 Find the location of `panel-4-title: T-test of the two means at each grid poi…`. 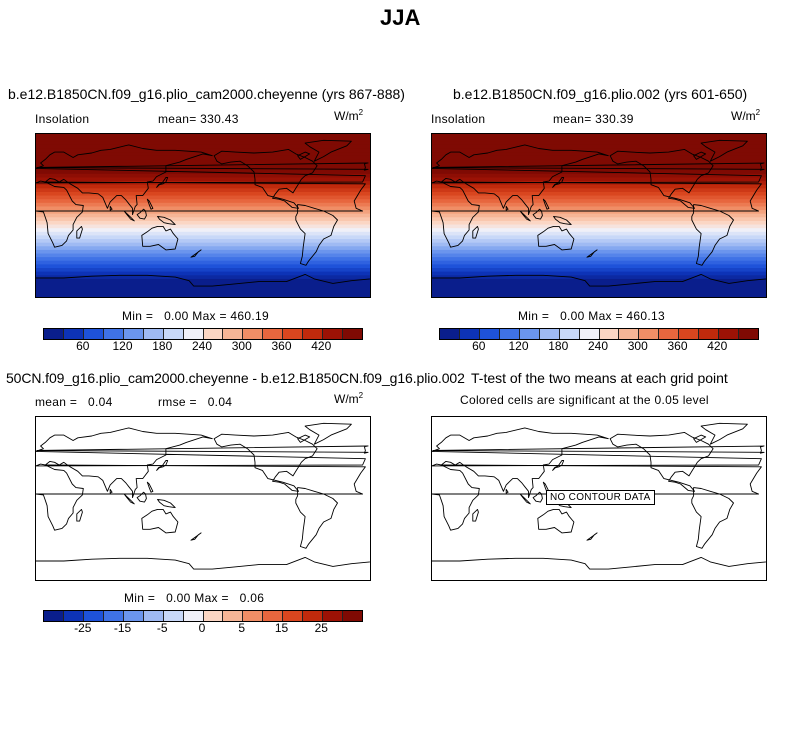

panel-4-title: T-test of the two means at each grid poi… is located at coordinates (599, 378).